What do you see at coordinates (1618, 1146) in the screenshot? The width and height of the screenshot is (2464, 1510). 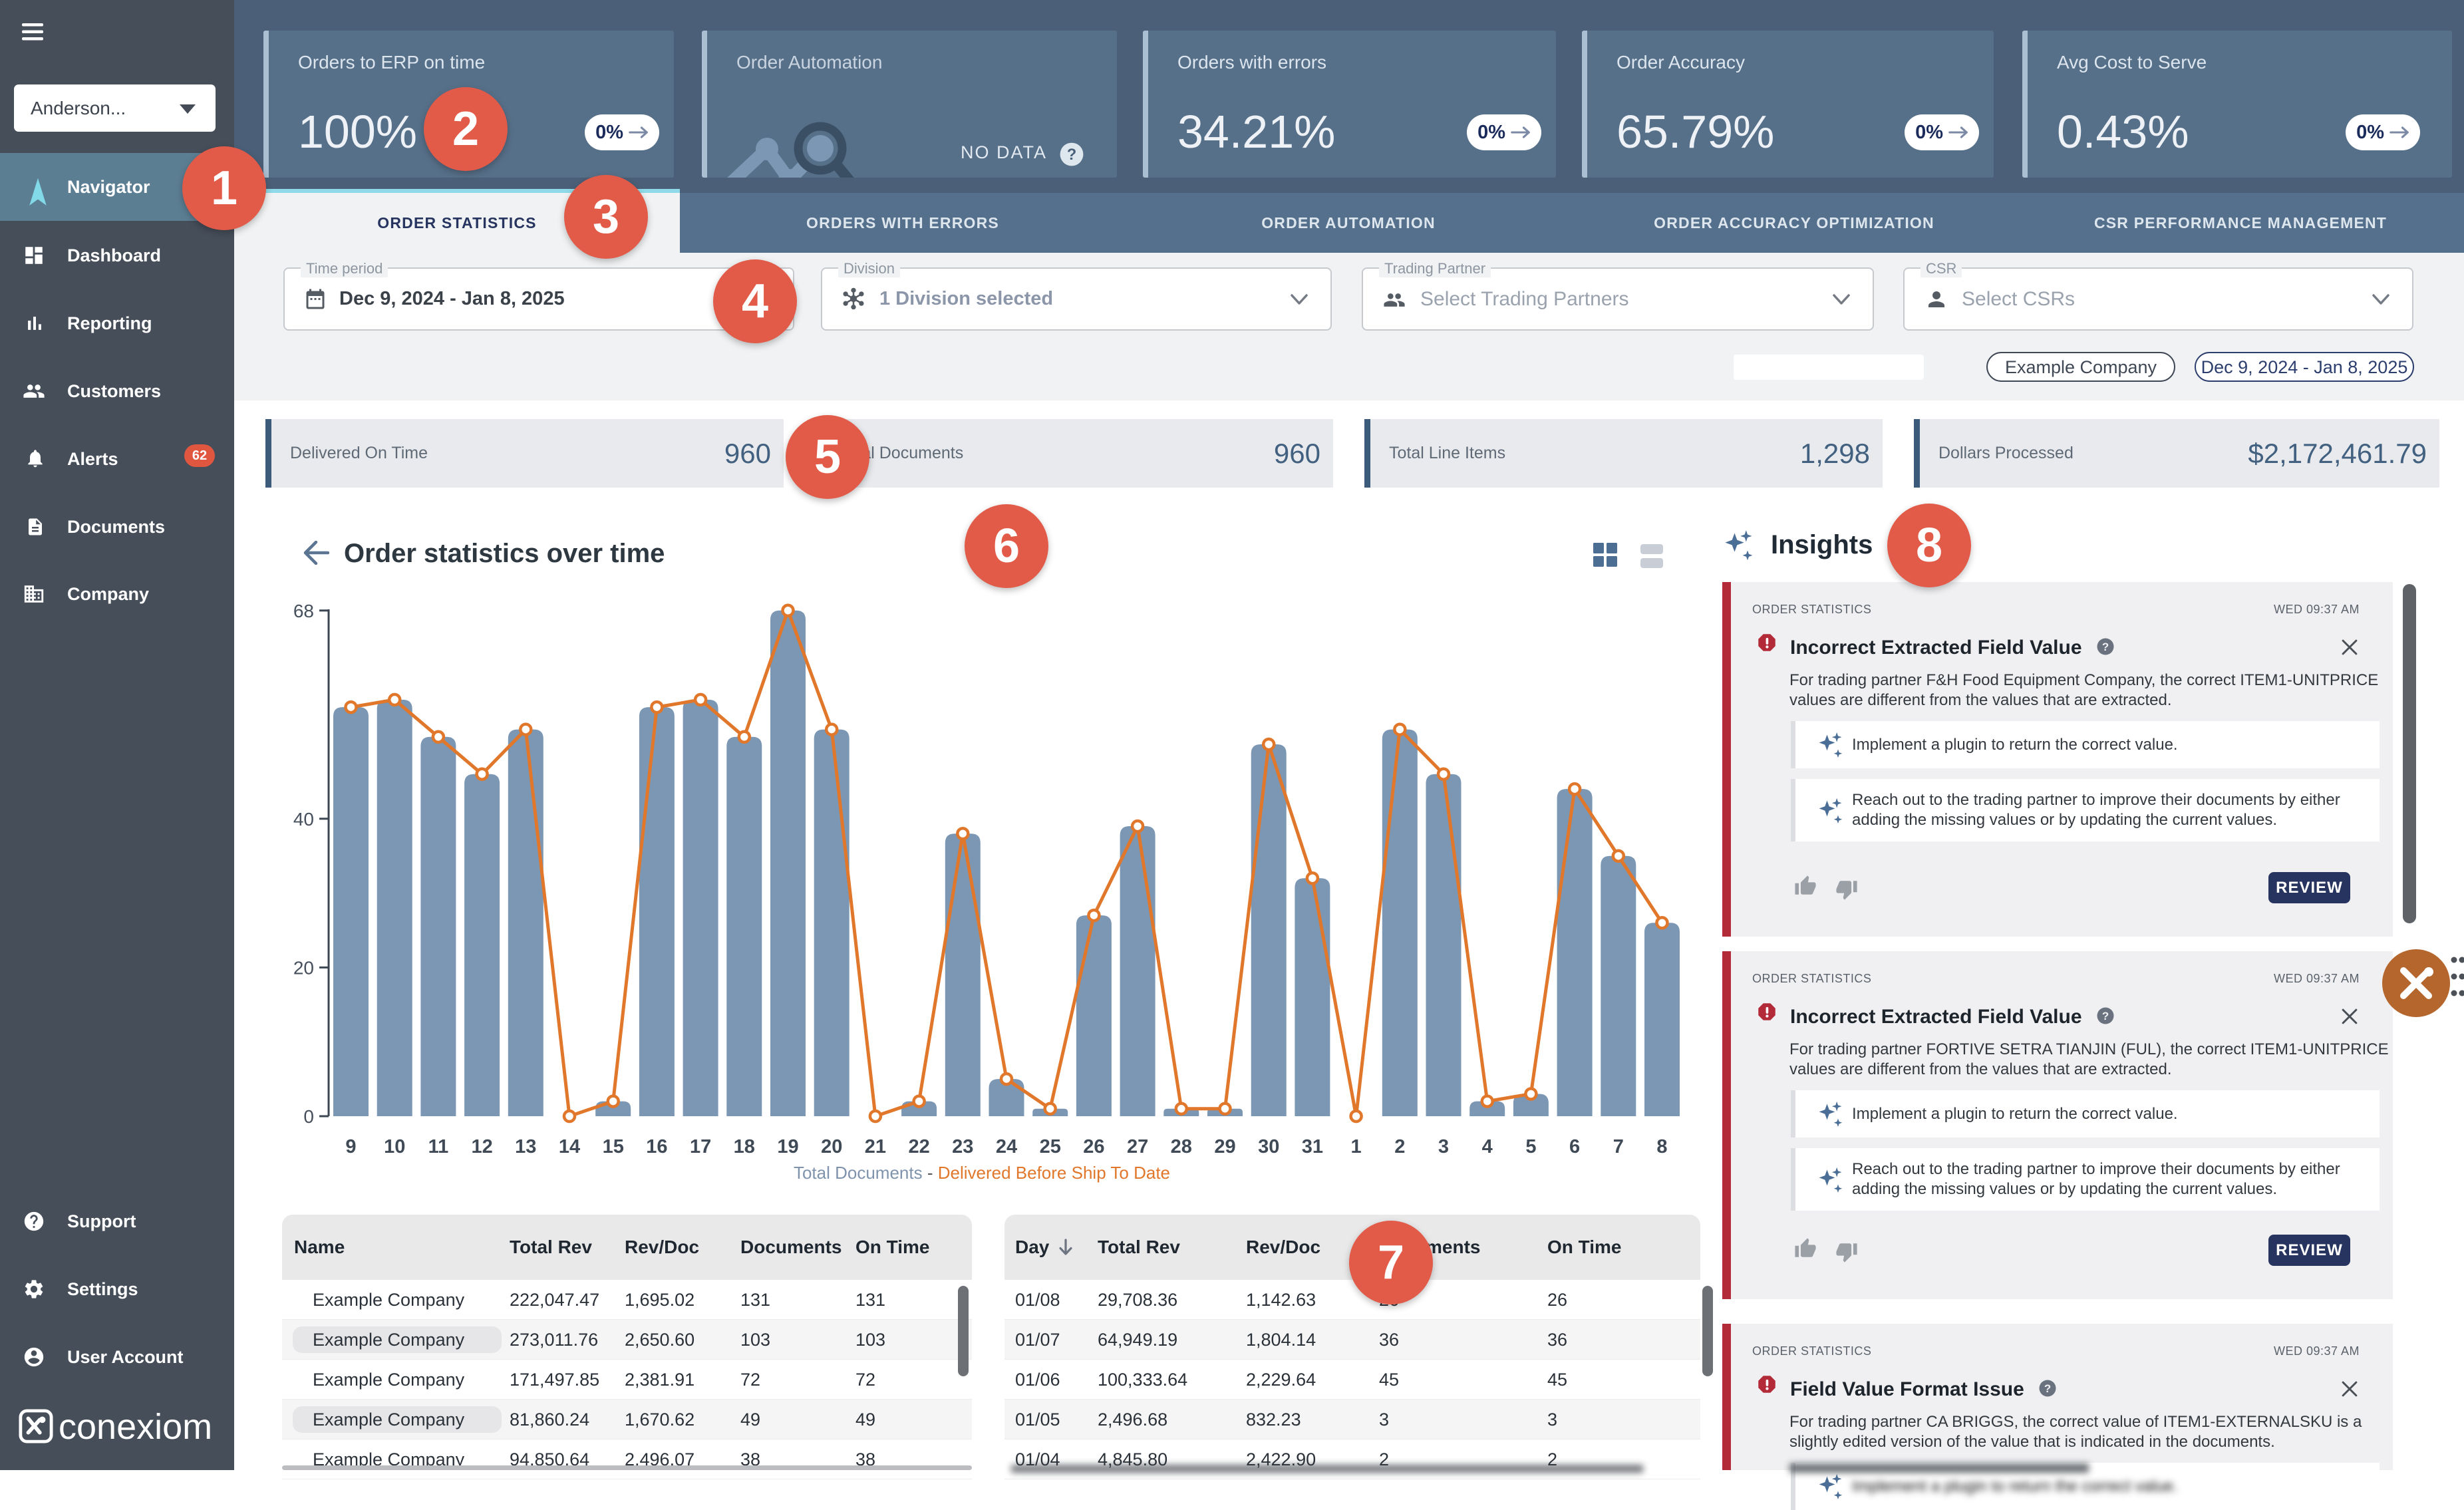 I see `svg-text: 7` at bounding box center [1618, 1146].